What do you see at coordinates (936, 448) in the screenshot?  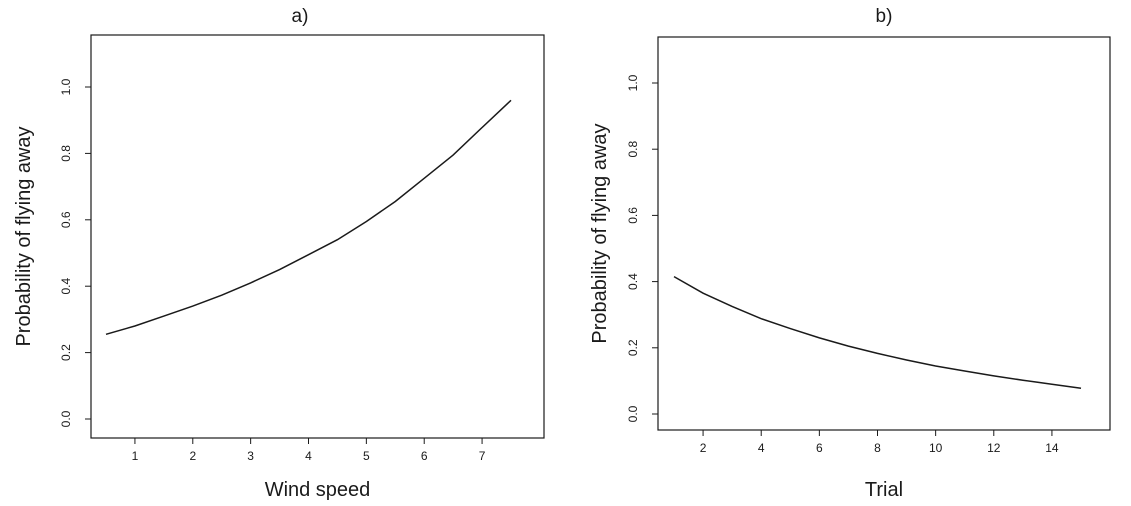 I see `x-tick-label: 10` at bounding box center [936, 448].